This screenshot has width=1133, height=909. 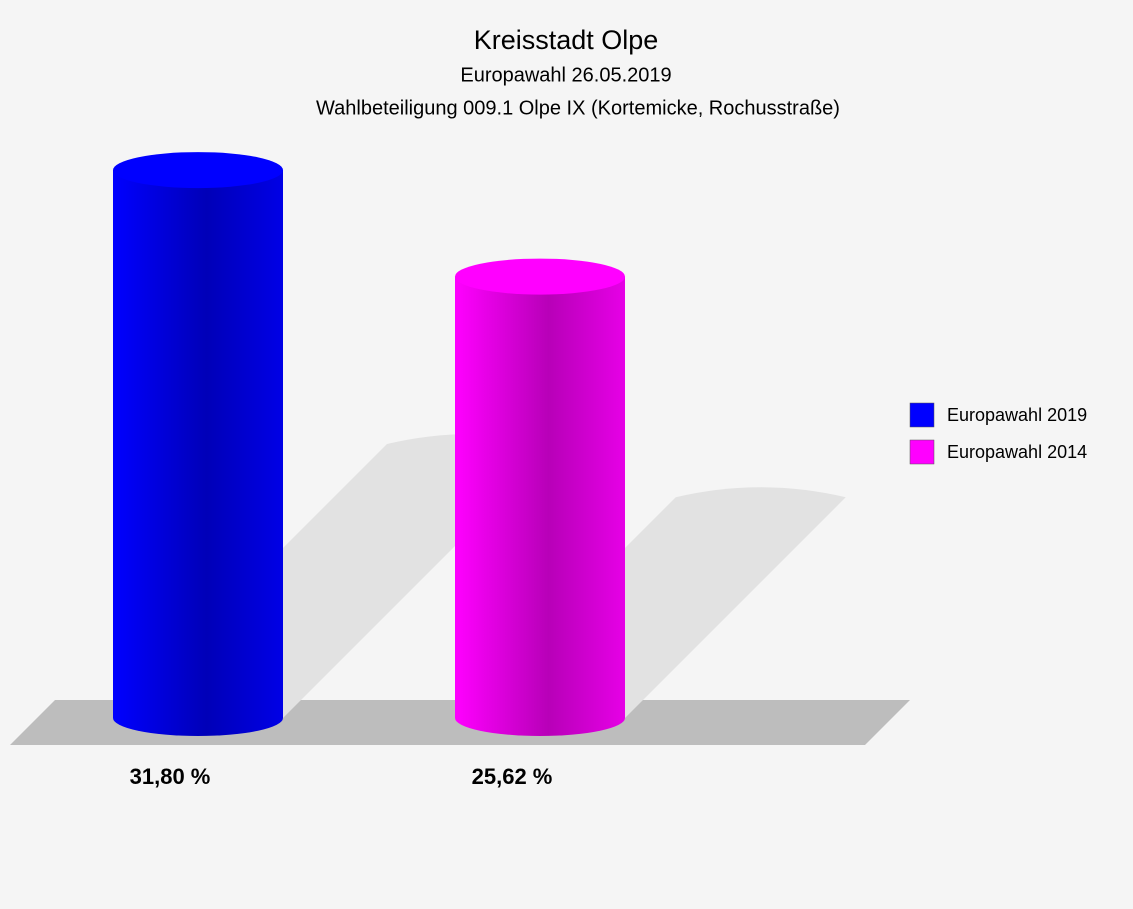 What do you see at coordinates (170, 776) in the screenshot?
I see `value-label: 31,80 %` at bounding box center [170, 776].